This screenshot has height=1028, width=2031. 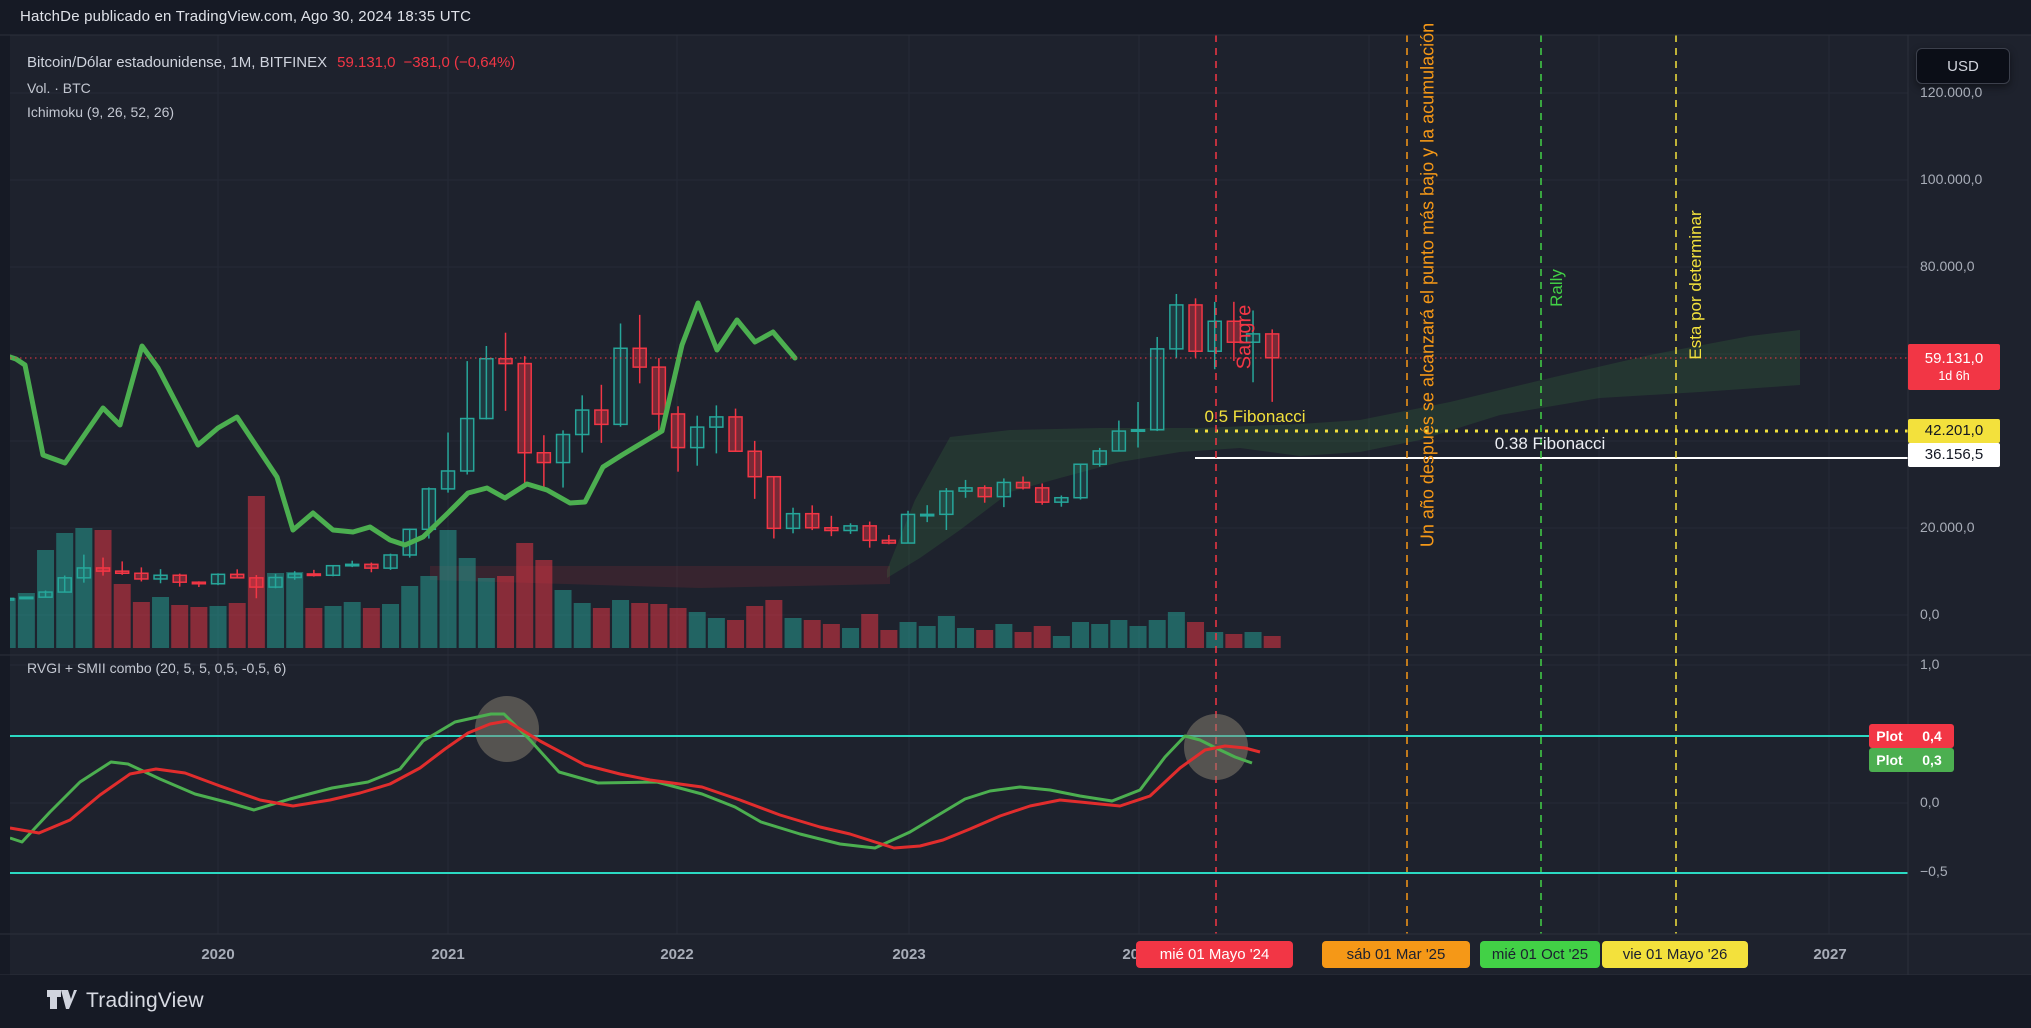 What do you see at coordinates (459, 62) in the screenshot?
I see `legend-change: −381,0 (−0,64%)` at bounding box center [459, 62].